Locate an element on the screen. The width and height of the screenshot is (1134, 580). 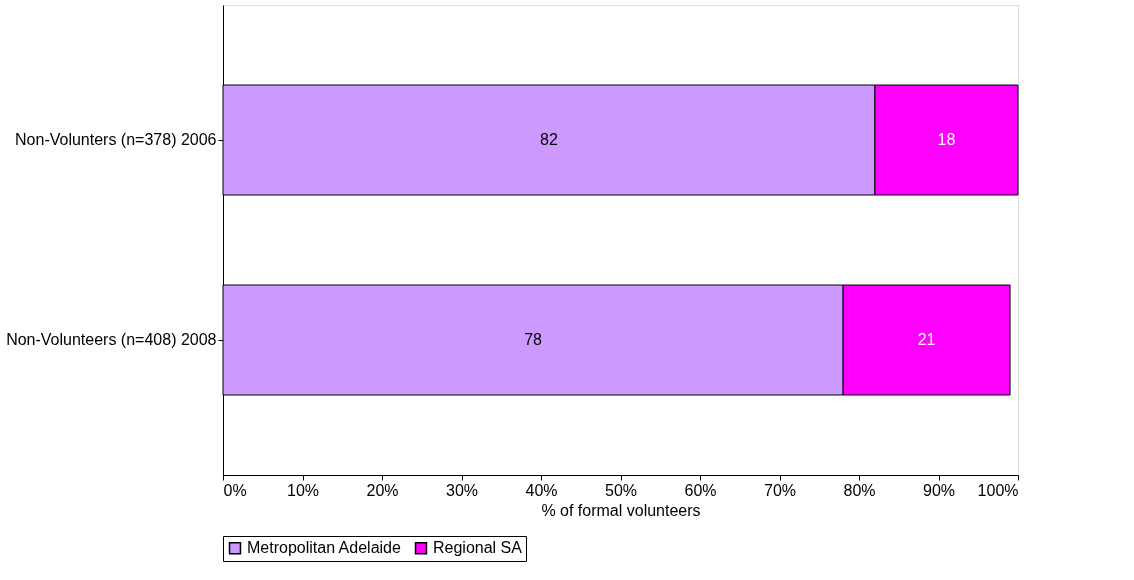
x-tick-label: 50% is located at coordinates (621, 490).